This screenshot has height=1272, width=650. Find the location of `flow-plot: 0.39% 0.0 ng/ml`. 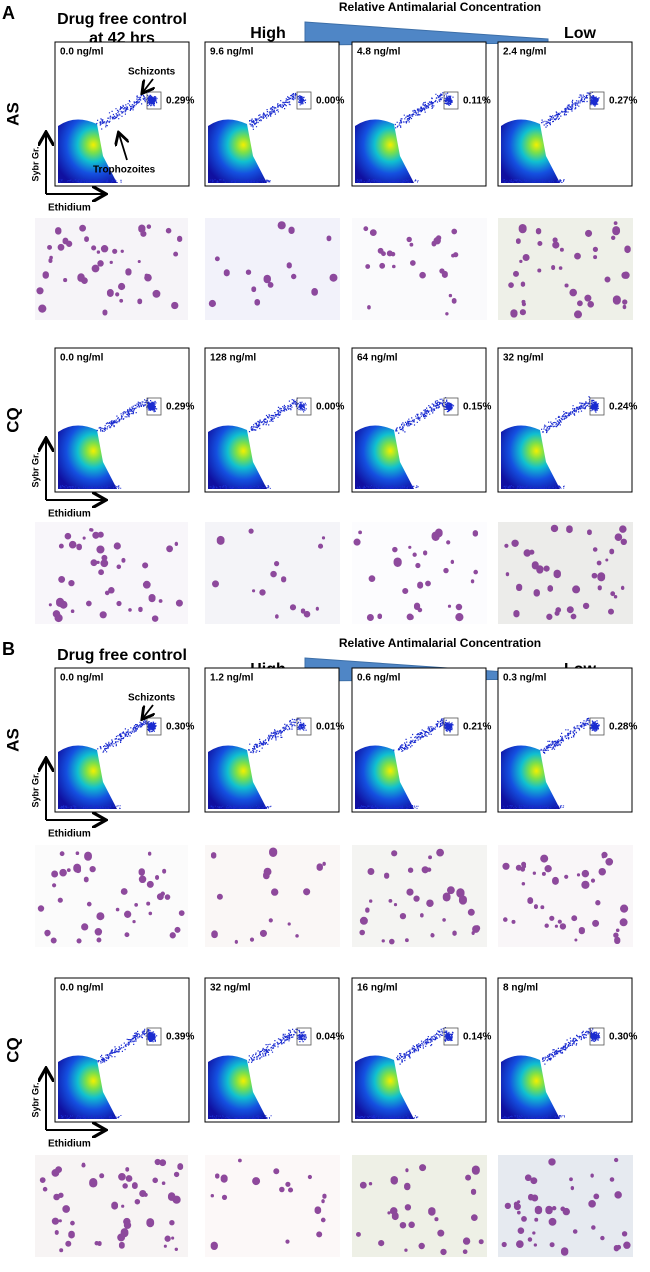

flow-plot: 0.39% 0.0 ng/ml is located at coordinates (124, 1050).